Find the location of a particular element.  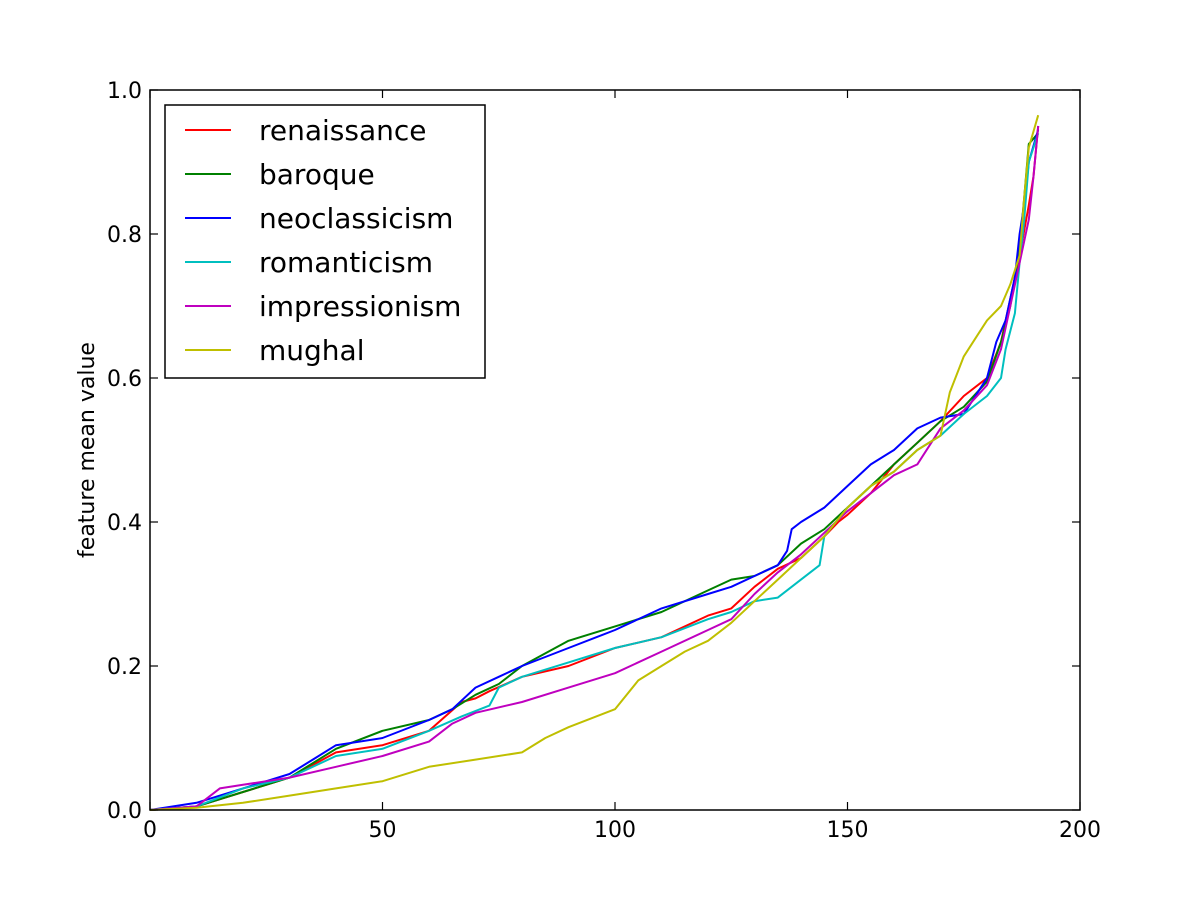

y-axis-label: feature mean value is located at coordinates (87, 450).